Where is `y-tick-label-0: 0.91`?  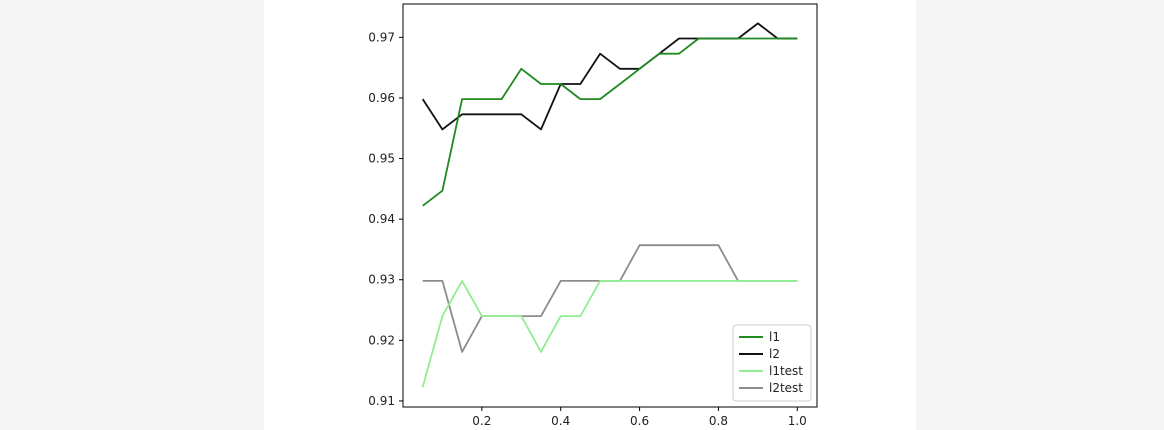 y-tick-label-0: 0.91 is located at coordinates (381, 401).